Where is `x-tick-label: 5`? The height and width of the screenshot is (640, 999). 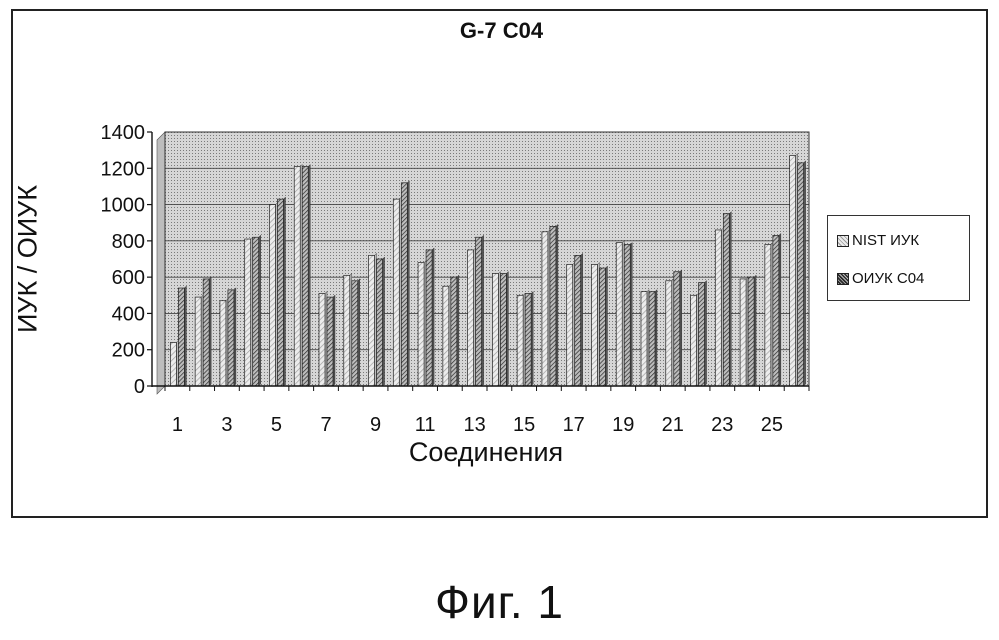 x-tick-label: 5 is located at coordinates (276, 425).